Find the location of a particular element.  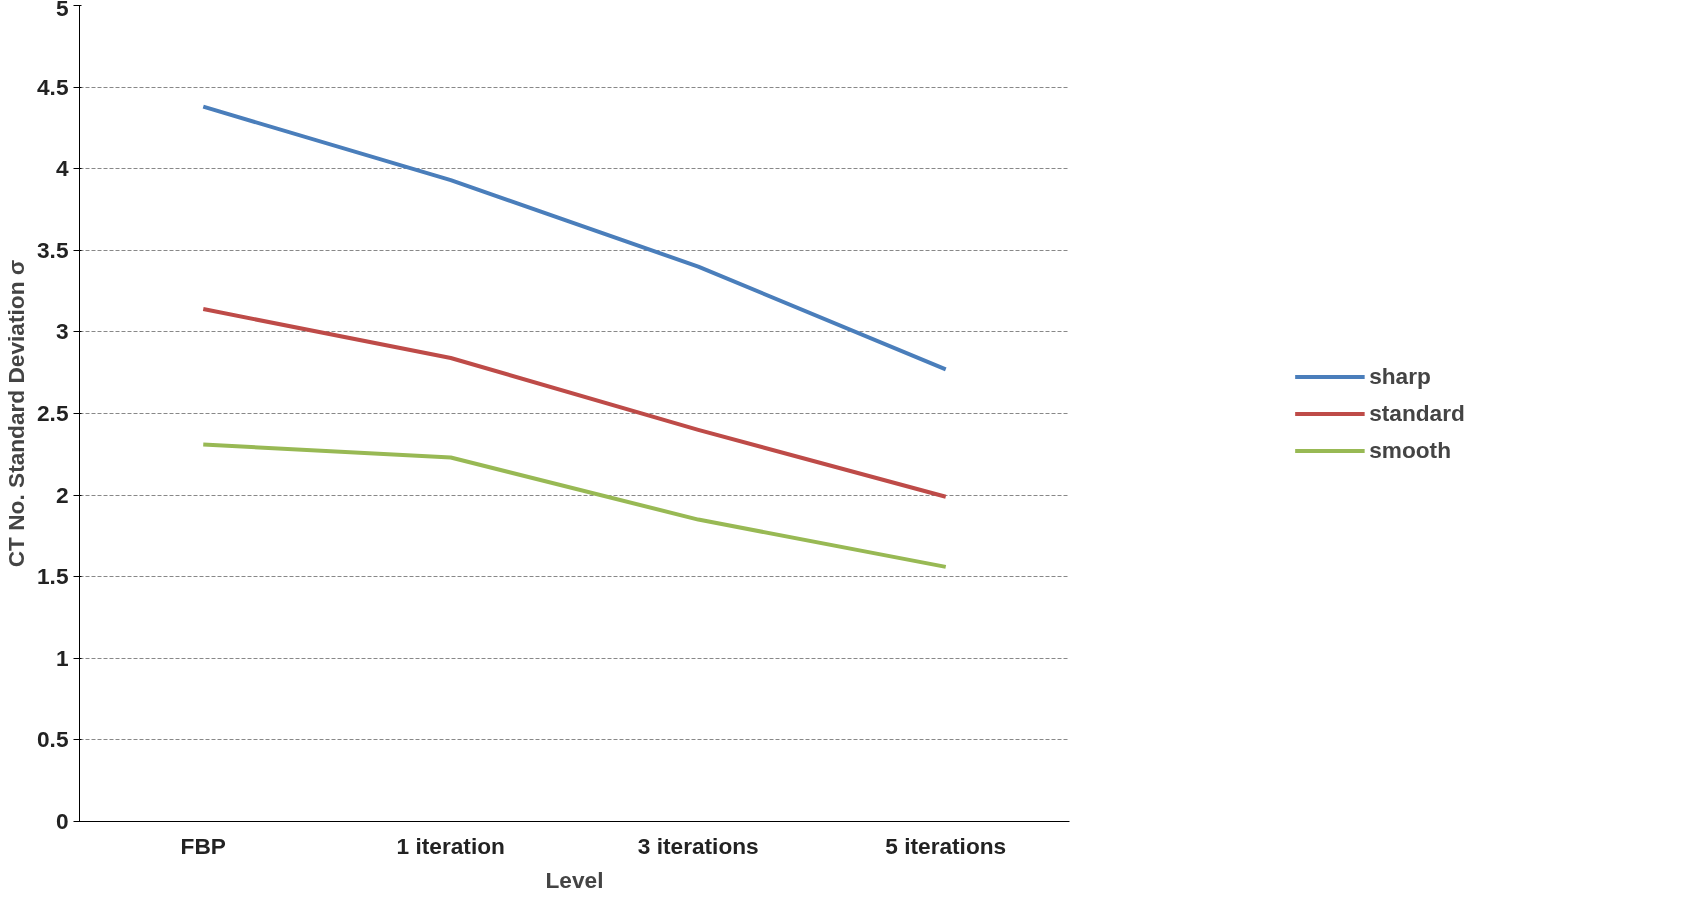

y-tick-label: 4 is located at coordinates (62, 168).